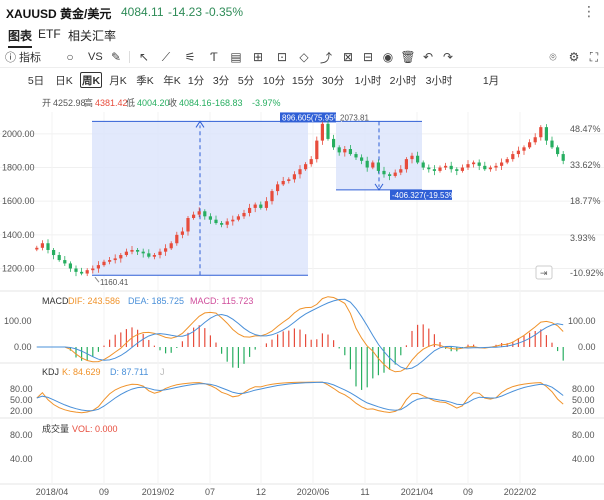  Describe the element at coordinates (118, 80) in the screenshot. I see `period-monthly: 月K` at that location.